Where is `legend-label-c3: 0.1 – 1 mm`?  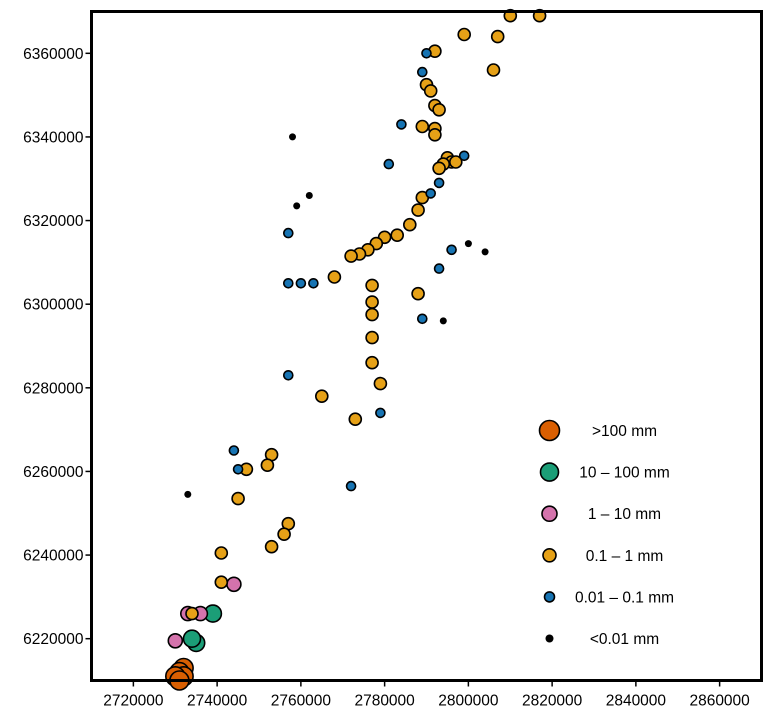
legend-label-c3: 0.1 – 1 mm is located at coordinates (625, 556).